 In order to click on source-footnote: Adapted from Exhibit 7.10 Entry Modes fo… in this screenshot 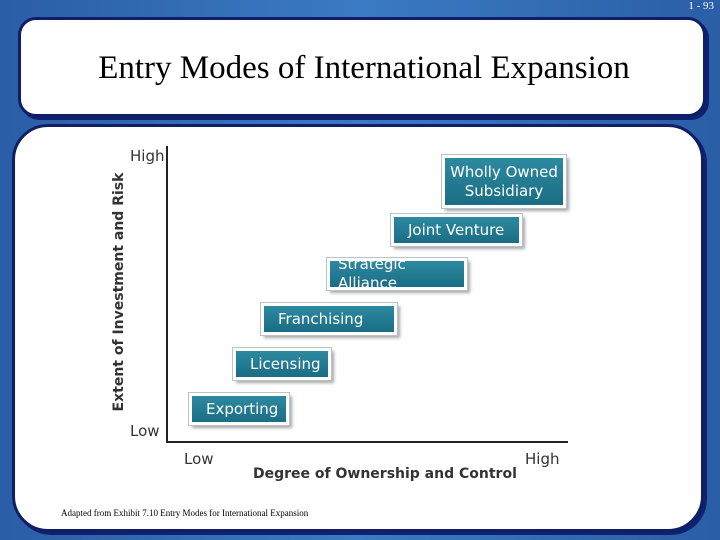, I will do `click(185, 513)`.